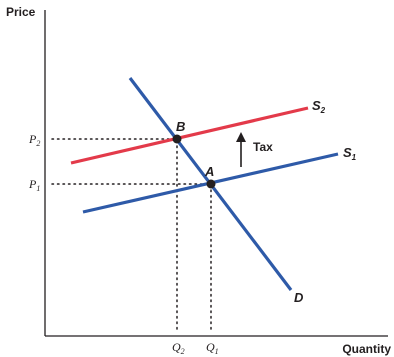 The height and width of the screenshot is (357, 394). What do you see at coordinates (212, 348) in the screenshot?
I see `quantity-tick-label: Q1` at bounding box center [212, 348].